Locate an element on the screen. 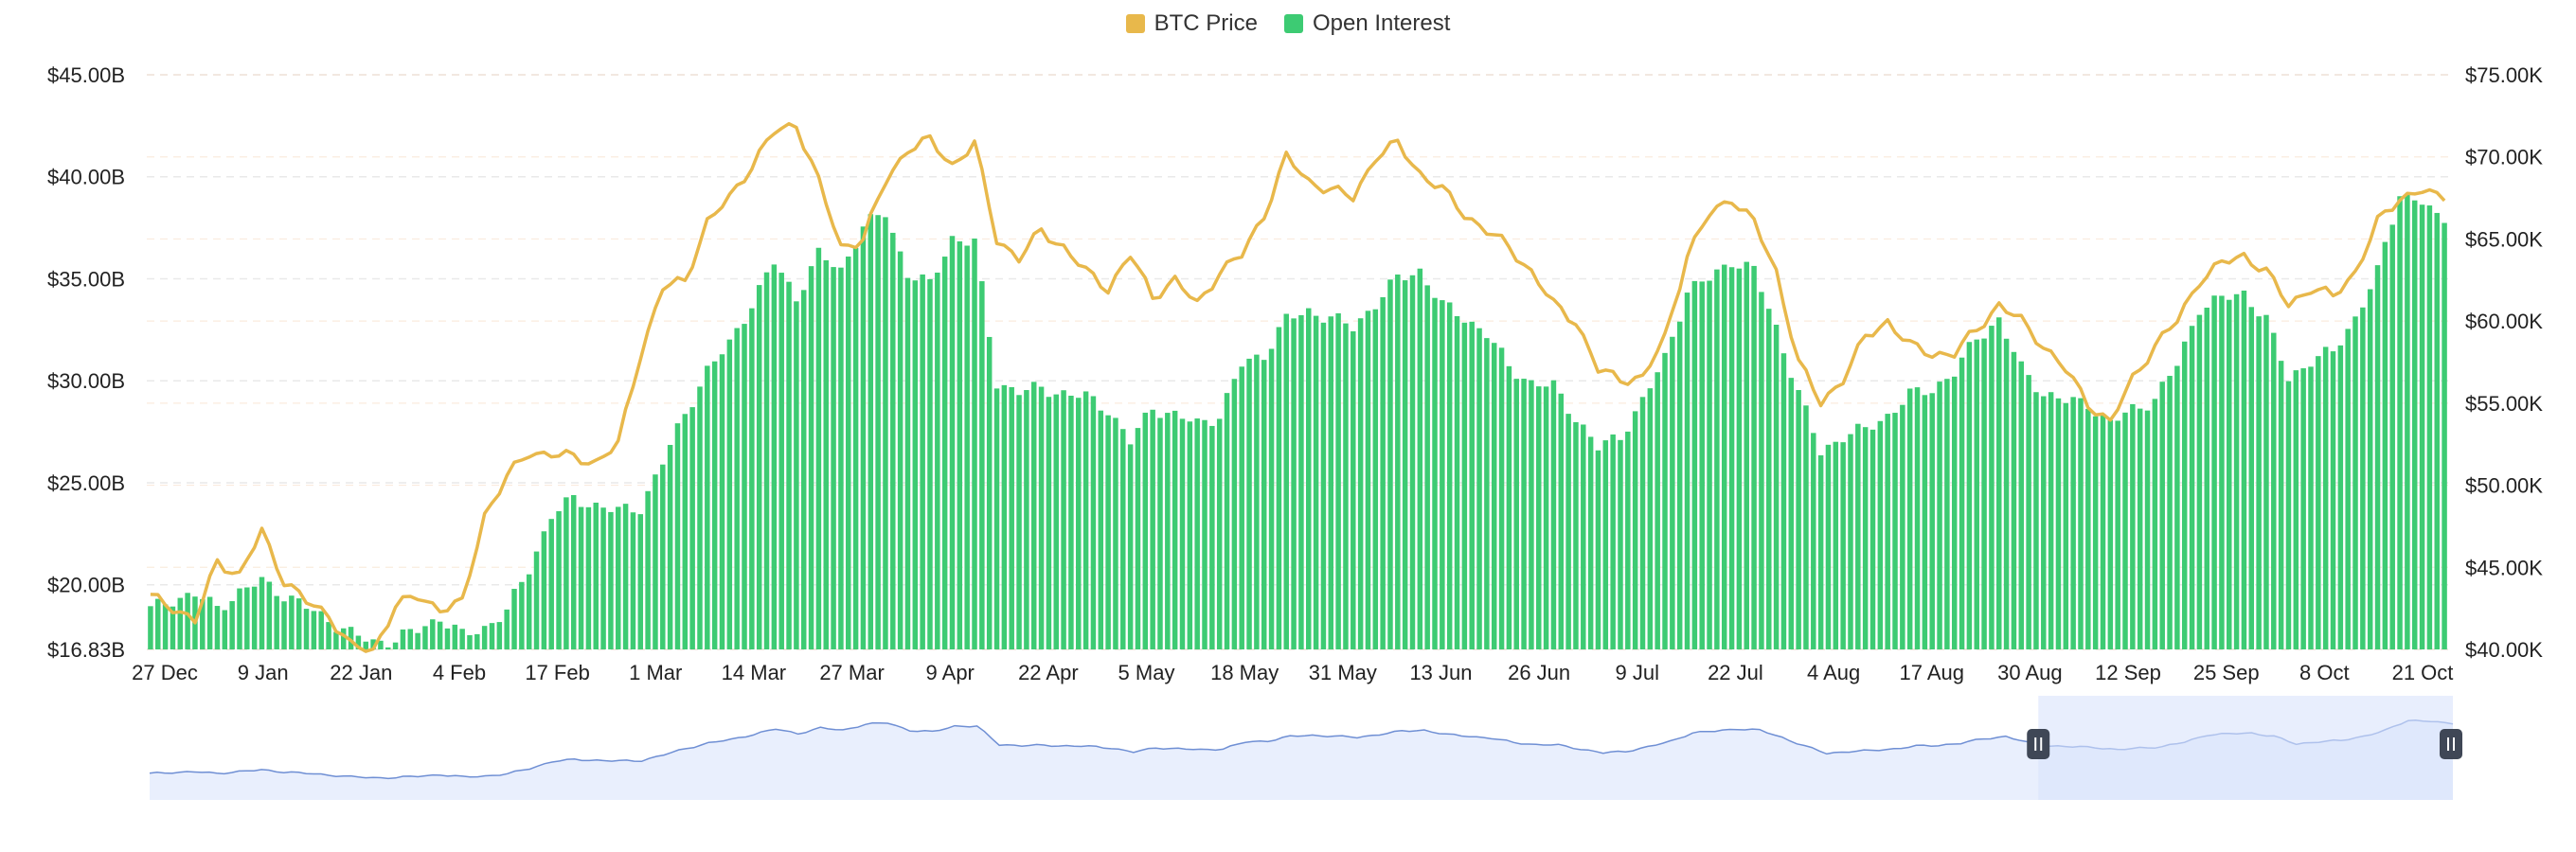  x-axis-tick-label: 31 May is located at coordinates (1343, 672).